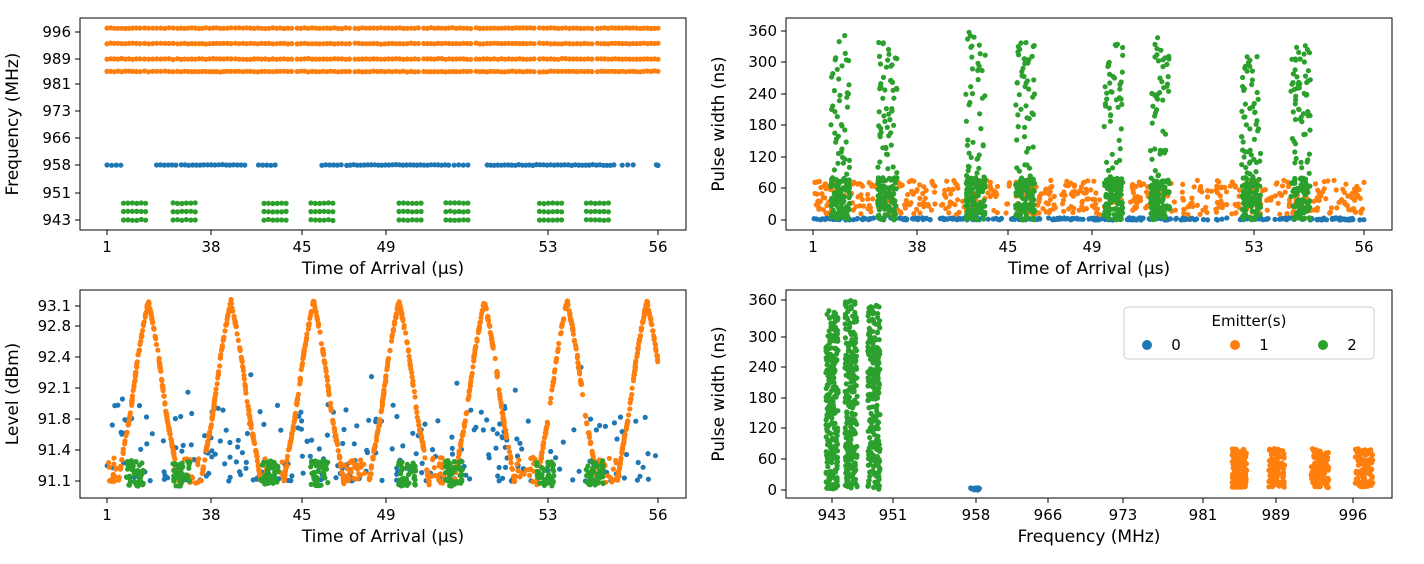 Image resolution: width=1424 pixels, height=564 pixels. What do you see at coordinates (1203, 515) in the screenshot?
I see `x-tick-label: 981` at bounding box center [1203, 515].